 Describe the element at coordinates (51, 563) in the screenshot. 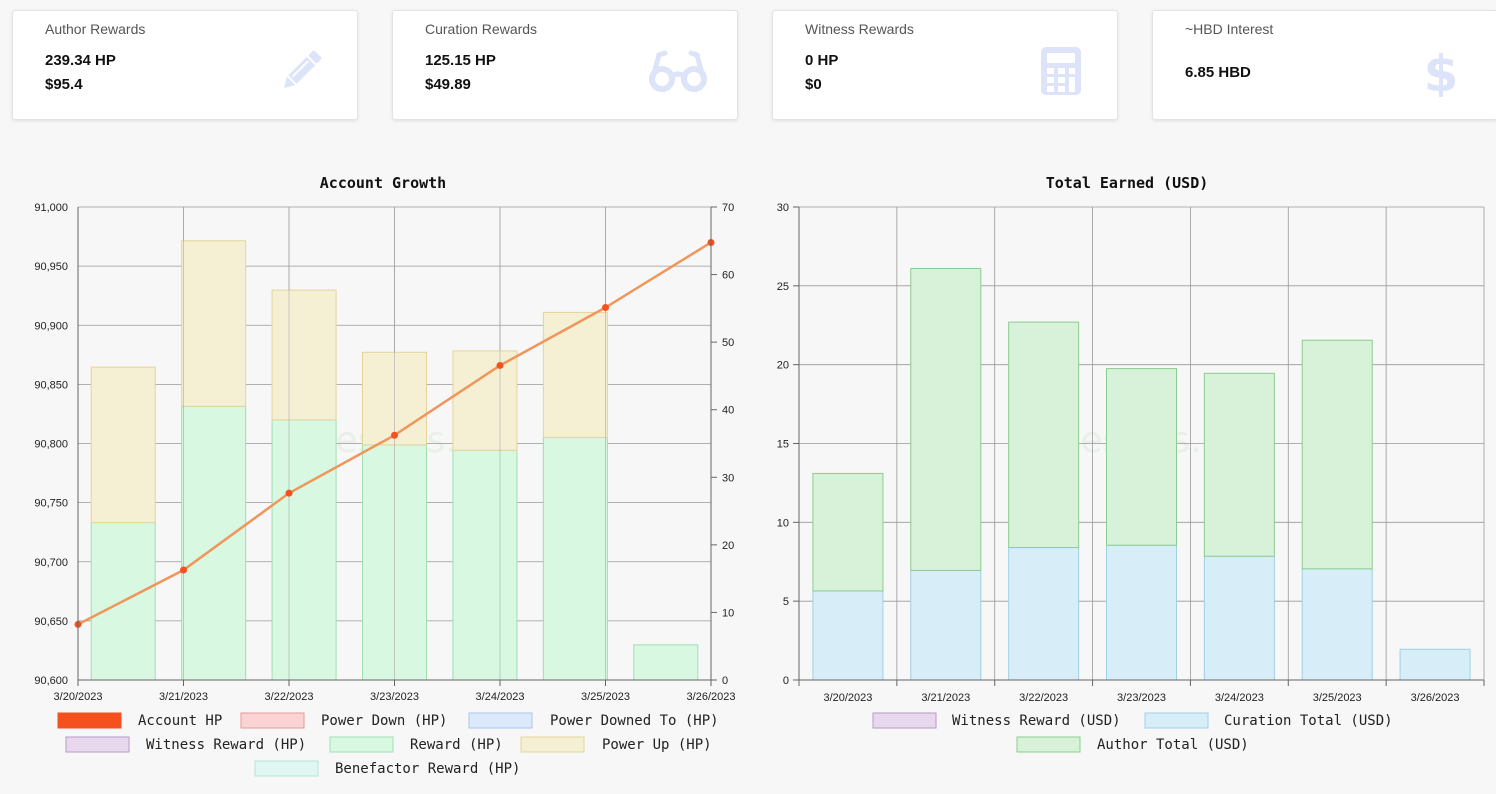

I see `y-left-tick-label: 90,700` at that location.